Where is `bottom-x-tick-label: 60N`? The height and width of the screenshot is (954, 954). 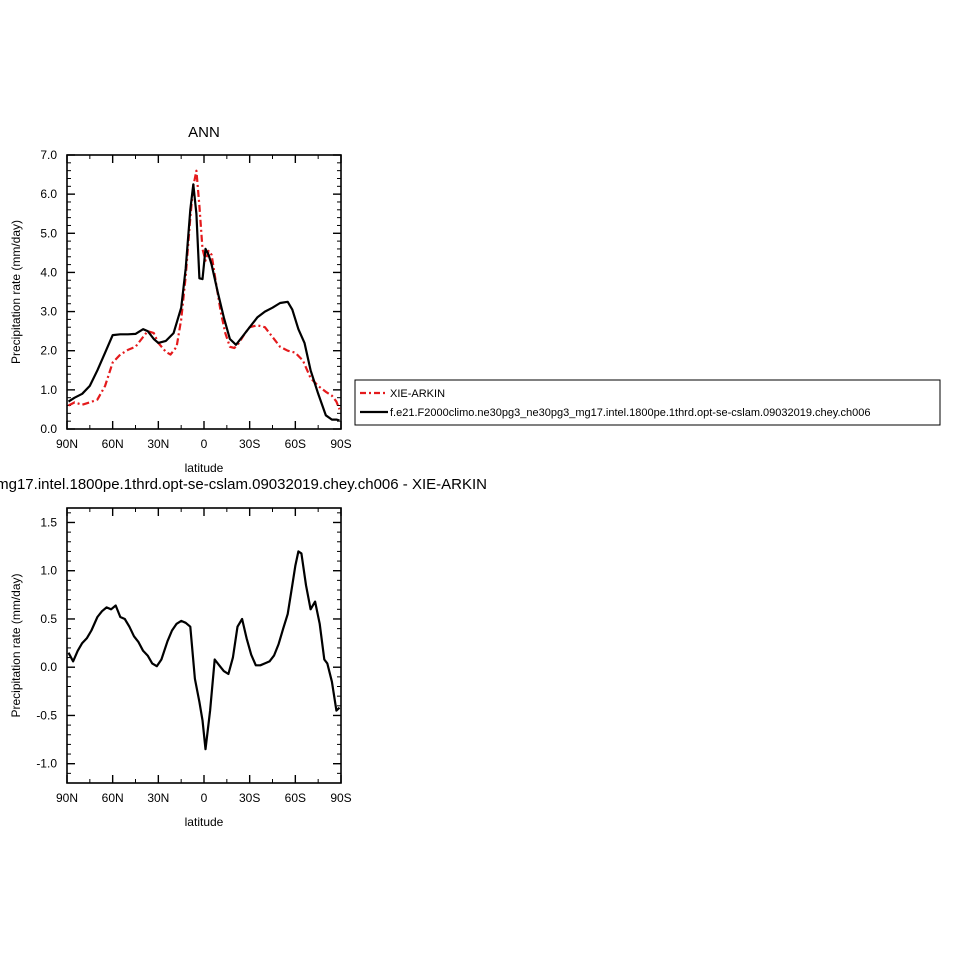 bottom-x-tick-label: 60N is located at coordinates (113, 798).